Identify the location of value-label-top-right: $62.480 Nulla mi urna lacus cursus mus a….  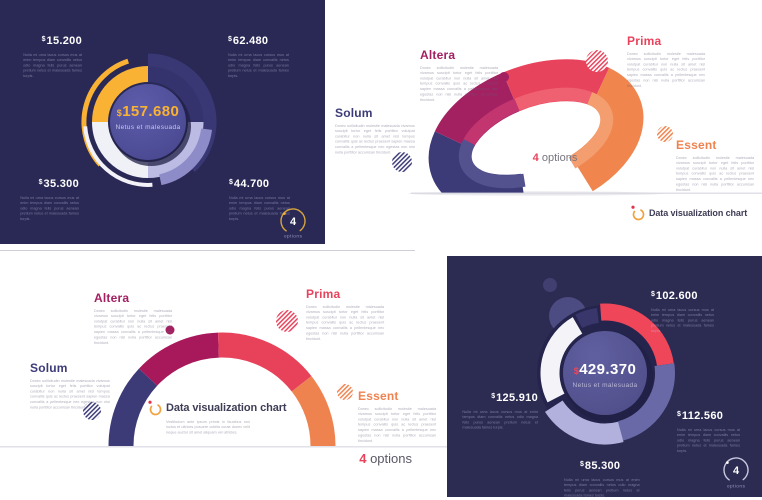
(258, 57).